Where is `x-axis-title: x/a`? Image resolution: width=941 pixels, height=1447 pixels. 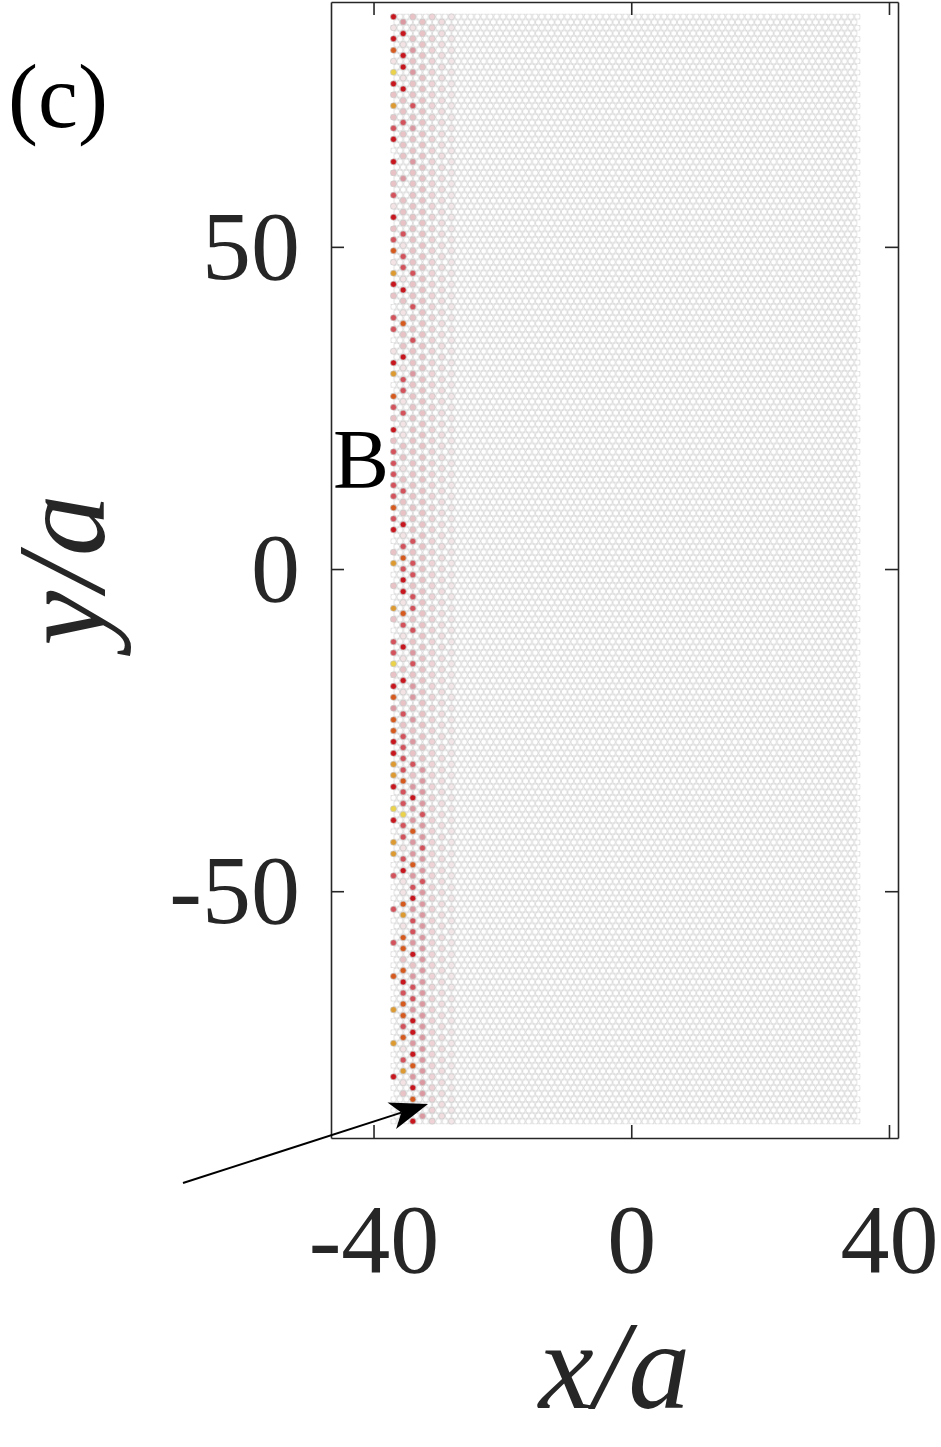 x-axis-title: x/a is located at coordinates (613, 1366).